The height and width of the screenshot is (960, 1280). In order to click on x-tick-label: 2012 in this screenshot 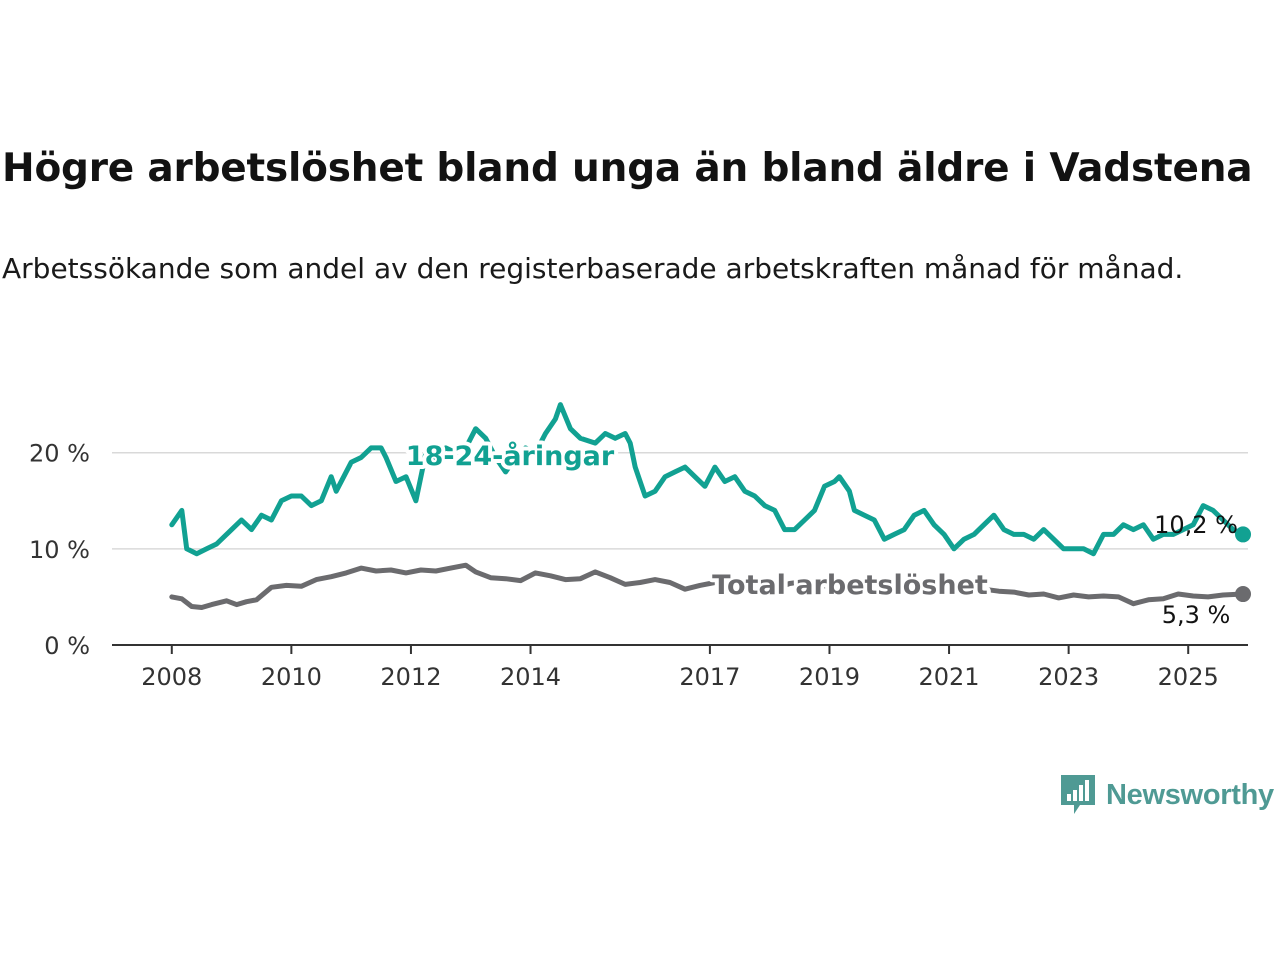, I will do `click(410, 677)`.